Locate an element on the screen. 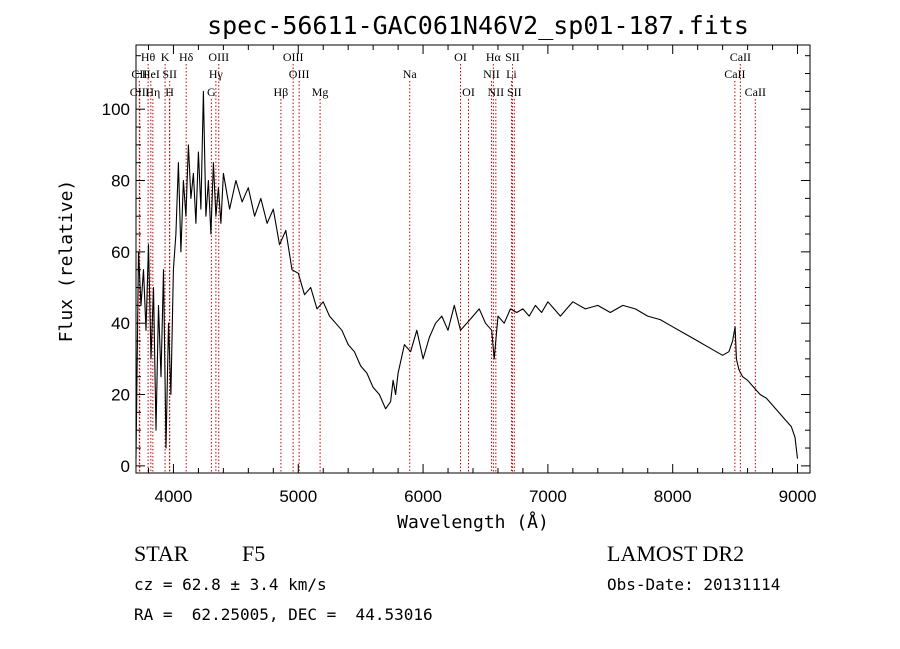  spectral-line-label: Li is located at coordinates (511, 74).